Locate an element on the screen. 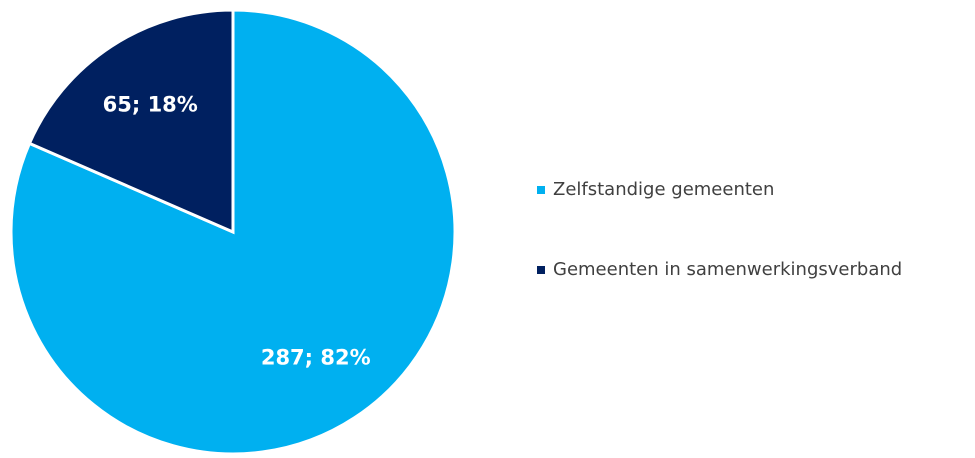 This screenshot has height=458, width=975. data-label: 287; 82% is located at coordinates (316, 357).